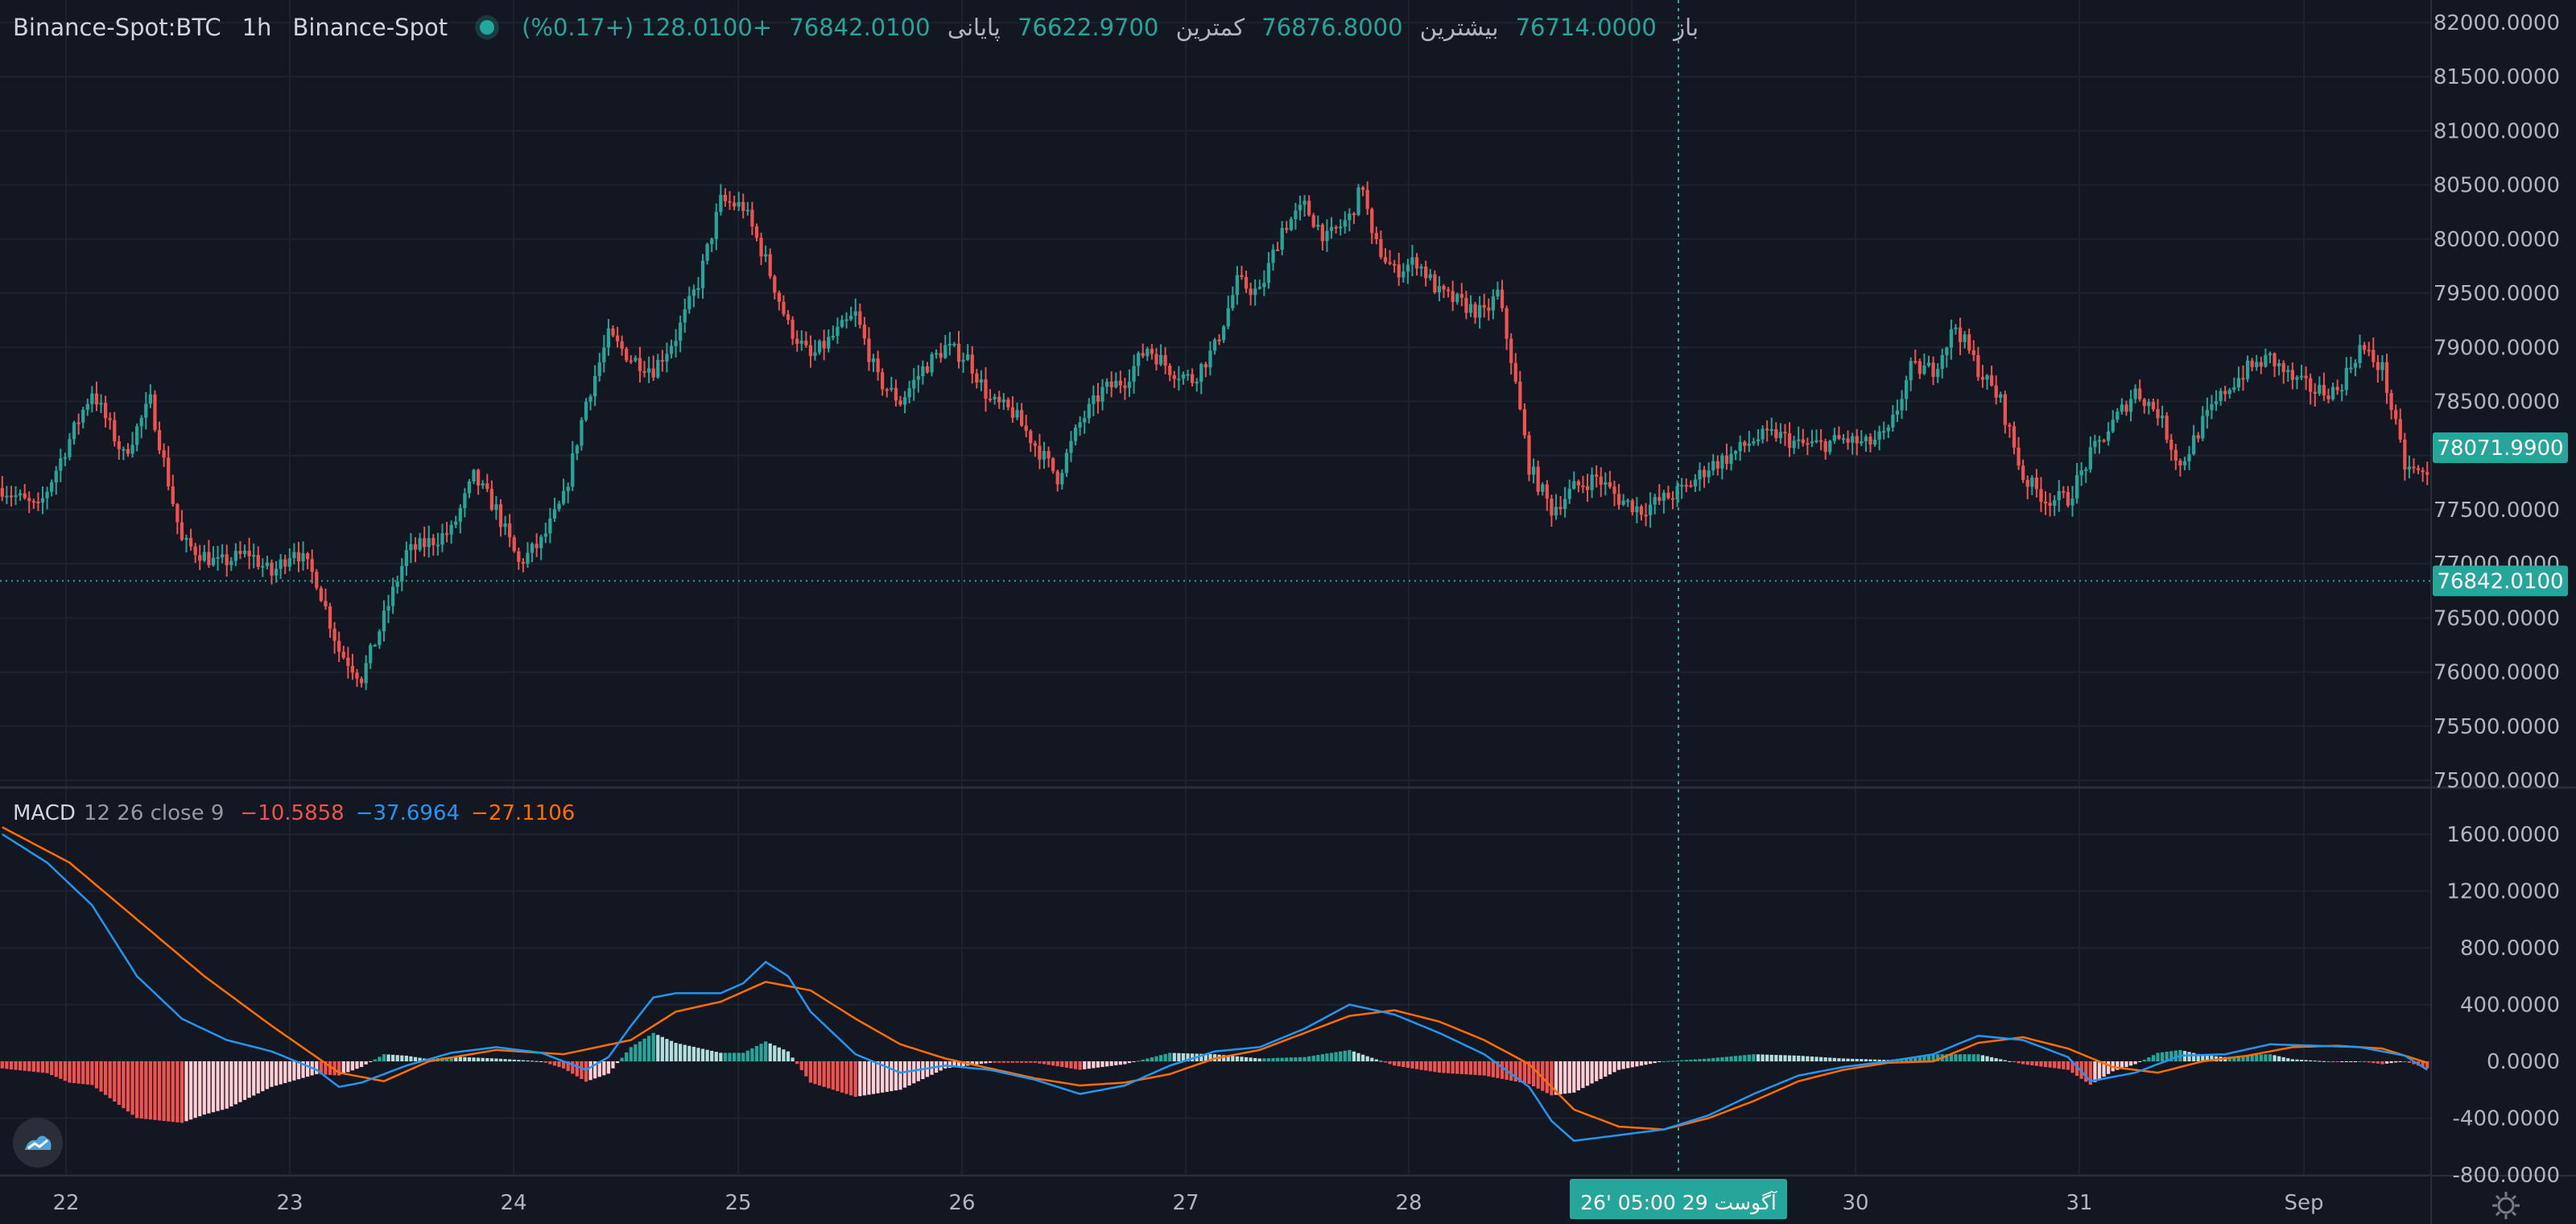  Describe the element at coordinates (1678, 1202) in the screenshot. I see `crosshair-time-badge: 26' آگوست 29 05:00` at that location.